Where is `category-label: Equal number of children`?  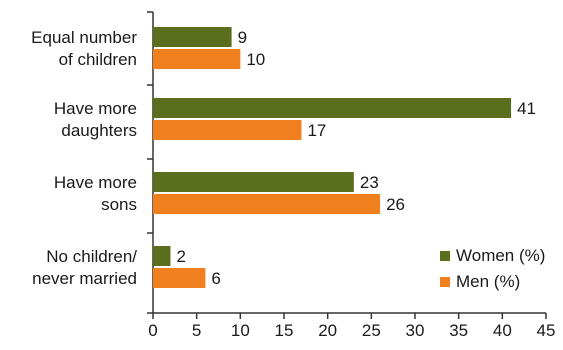 category-label: Equal number of children is located at coordinates (84, 48).